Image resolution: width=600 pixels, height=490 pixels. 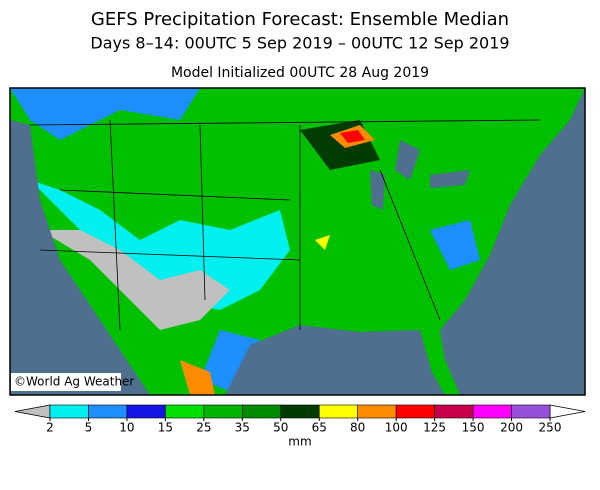 I want to click on colorbar-tick-label: 25, so click(x=203, y=428).